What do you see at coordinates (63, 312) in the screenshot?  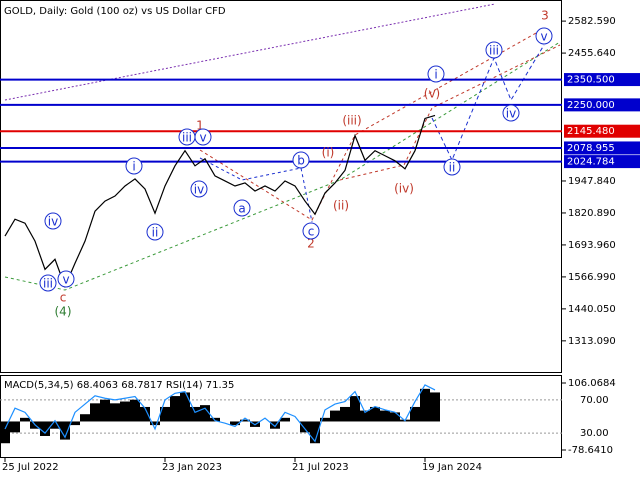 I see `wave-label: (4)` at bounding box center [63, 312].